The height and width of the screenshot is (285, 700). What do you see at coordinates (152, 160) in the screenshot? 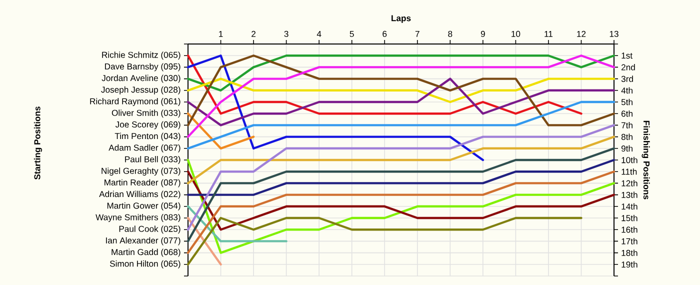
I see `series-label: Paul Bell (033)` at bounding box center [152, 160].